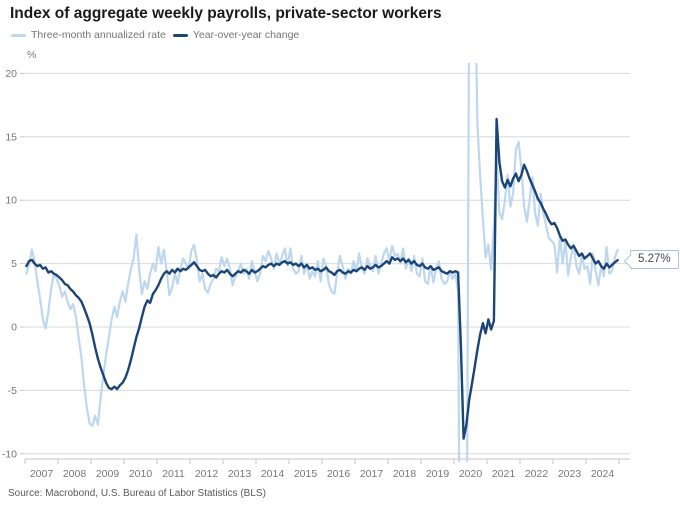 The height and width of the screenshot is (510, 680). What do you see at coordinates (31, 55) in the screenshot?
I see `y-axis-unit-label: %` at bounding box center [31, 55].